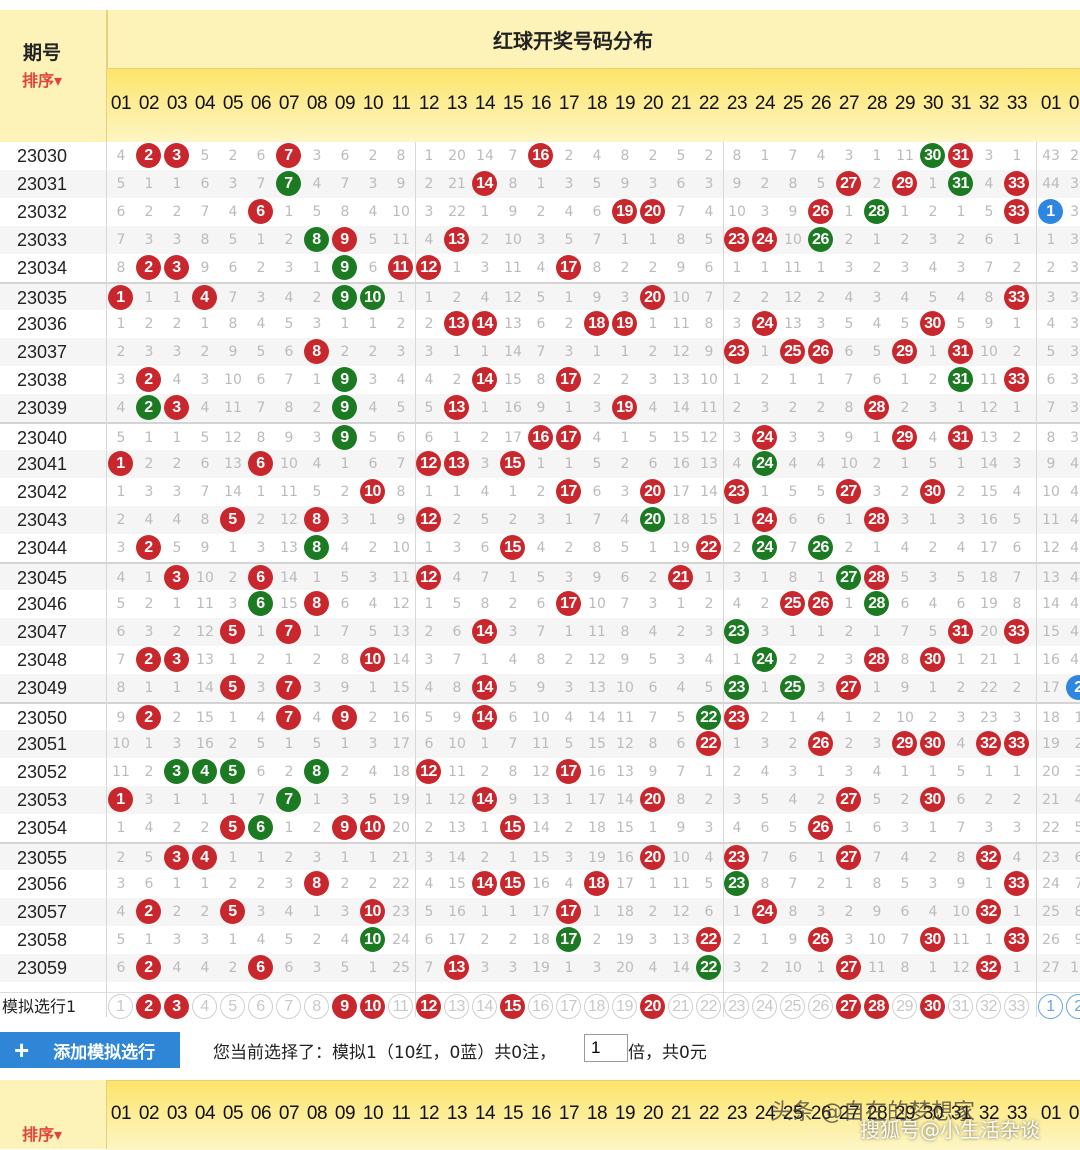  I want to click on issue-number: 23045, so click(42, 578).